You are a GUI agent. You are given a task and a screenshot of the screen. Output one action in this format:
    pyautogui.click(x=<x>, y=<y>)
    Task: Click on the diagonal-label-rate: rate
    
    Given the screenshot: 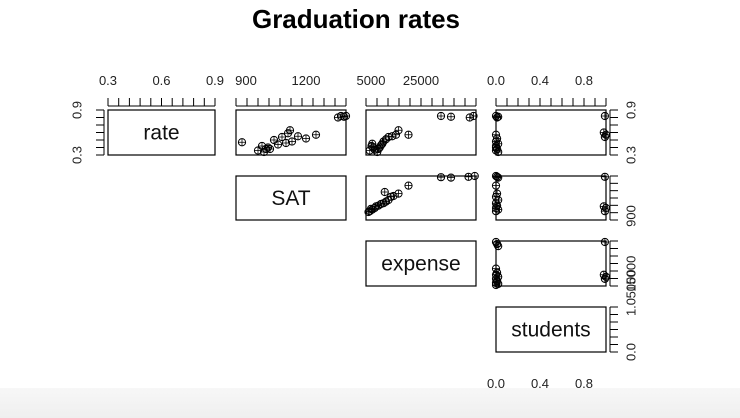 What is the action you would take?
    pyautogui.click(x=161, y=133)
    